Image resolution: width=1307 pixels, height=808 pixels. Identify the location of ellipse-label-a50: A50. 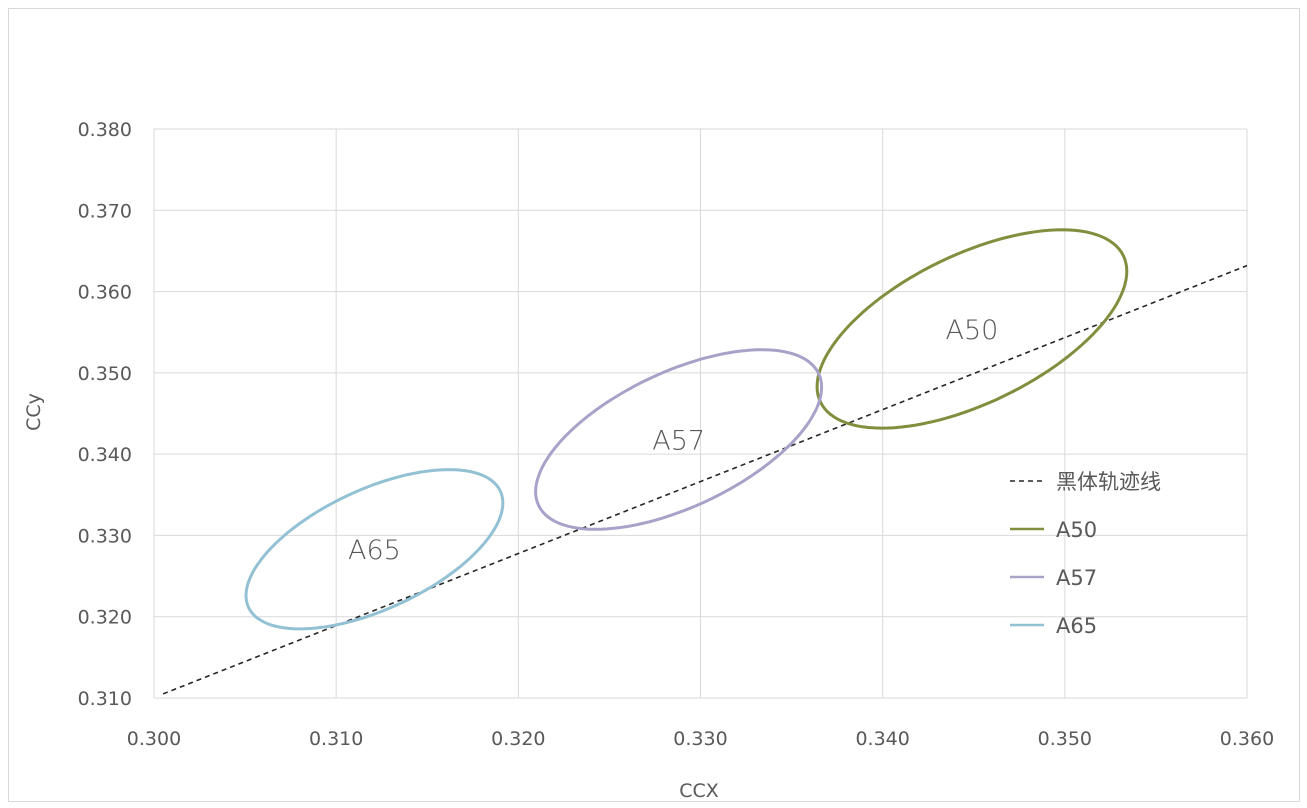
(972, 330).